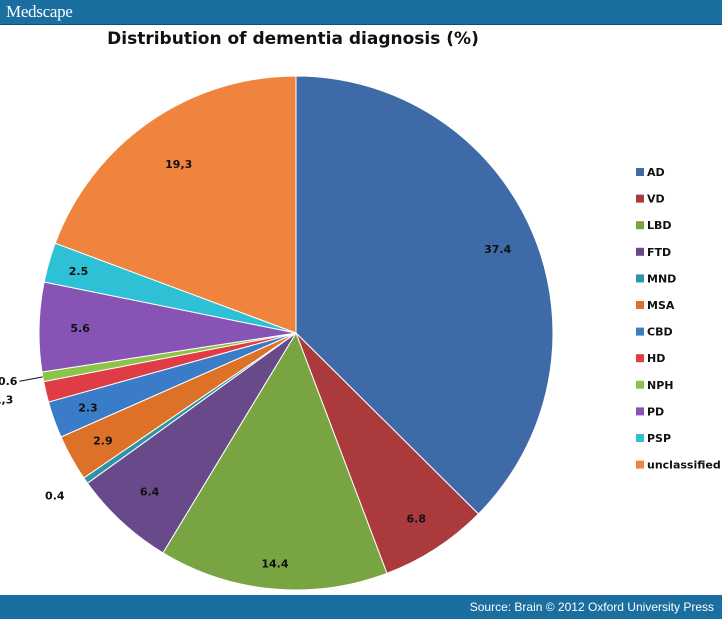 This screenshot has height=619, width=722. What do you see at coordinates (659, 438) in the screenshot?
I see `legend-label-psp: PSP` at bounding box center [659, 438].